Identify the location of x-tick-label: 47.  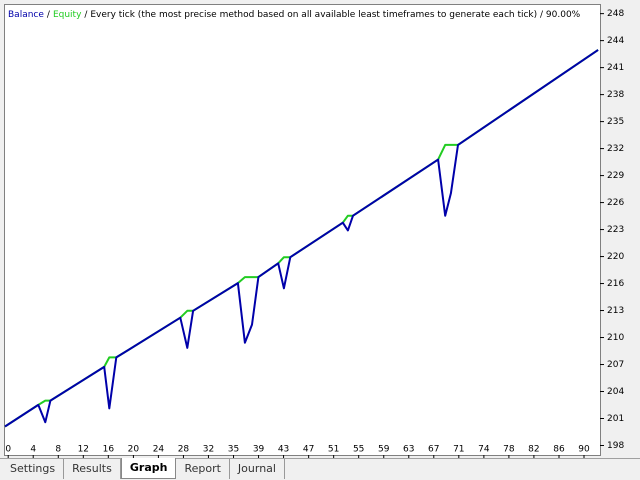
(308, 450).